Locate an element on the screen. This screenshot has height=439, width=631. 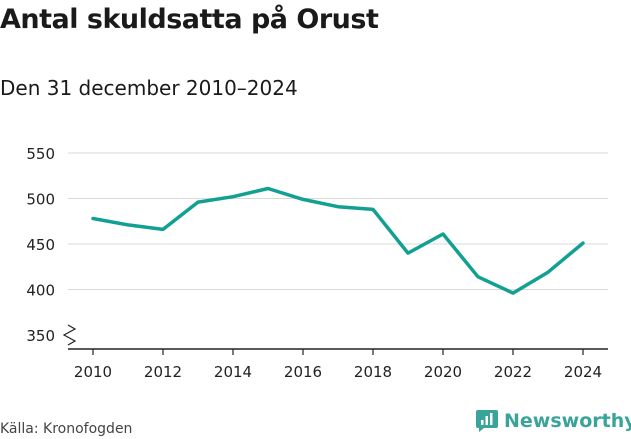
x-tick-label: 2014 is located at coordinates (233, 372).